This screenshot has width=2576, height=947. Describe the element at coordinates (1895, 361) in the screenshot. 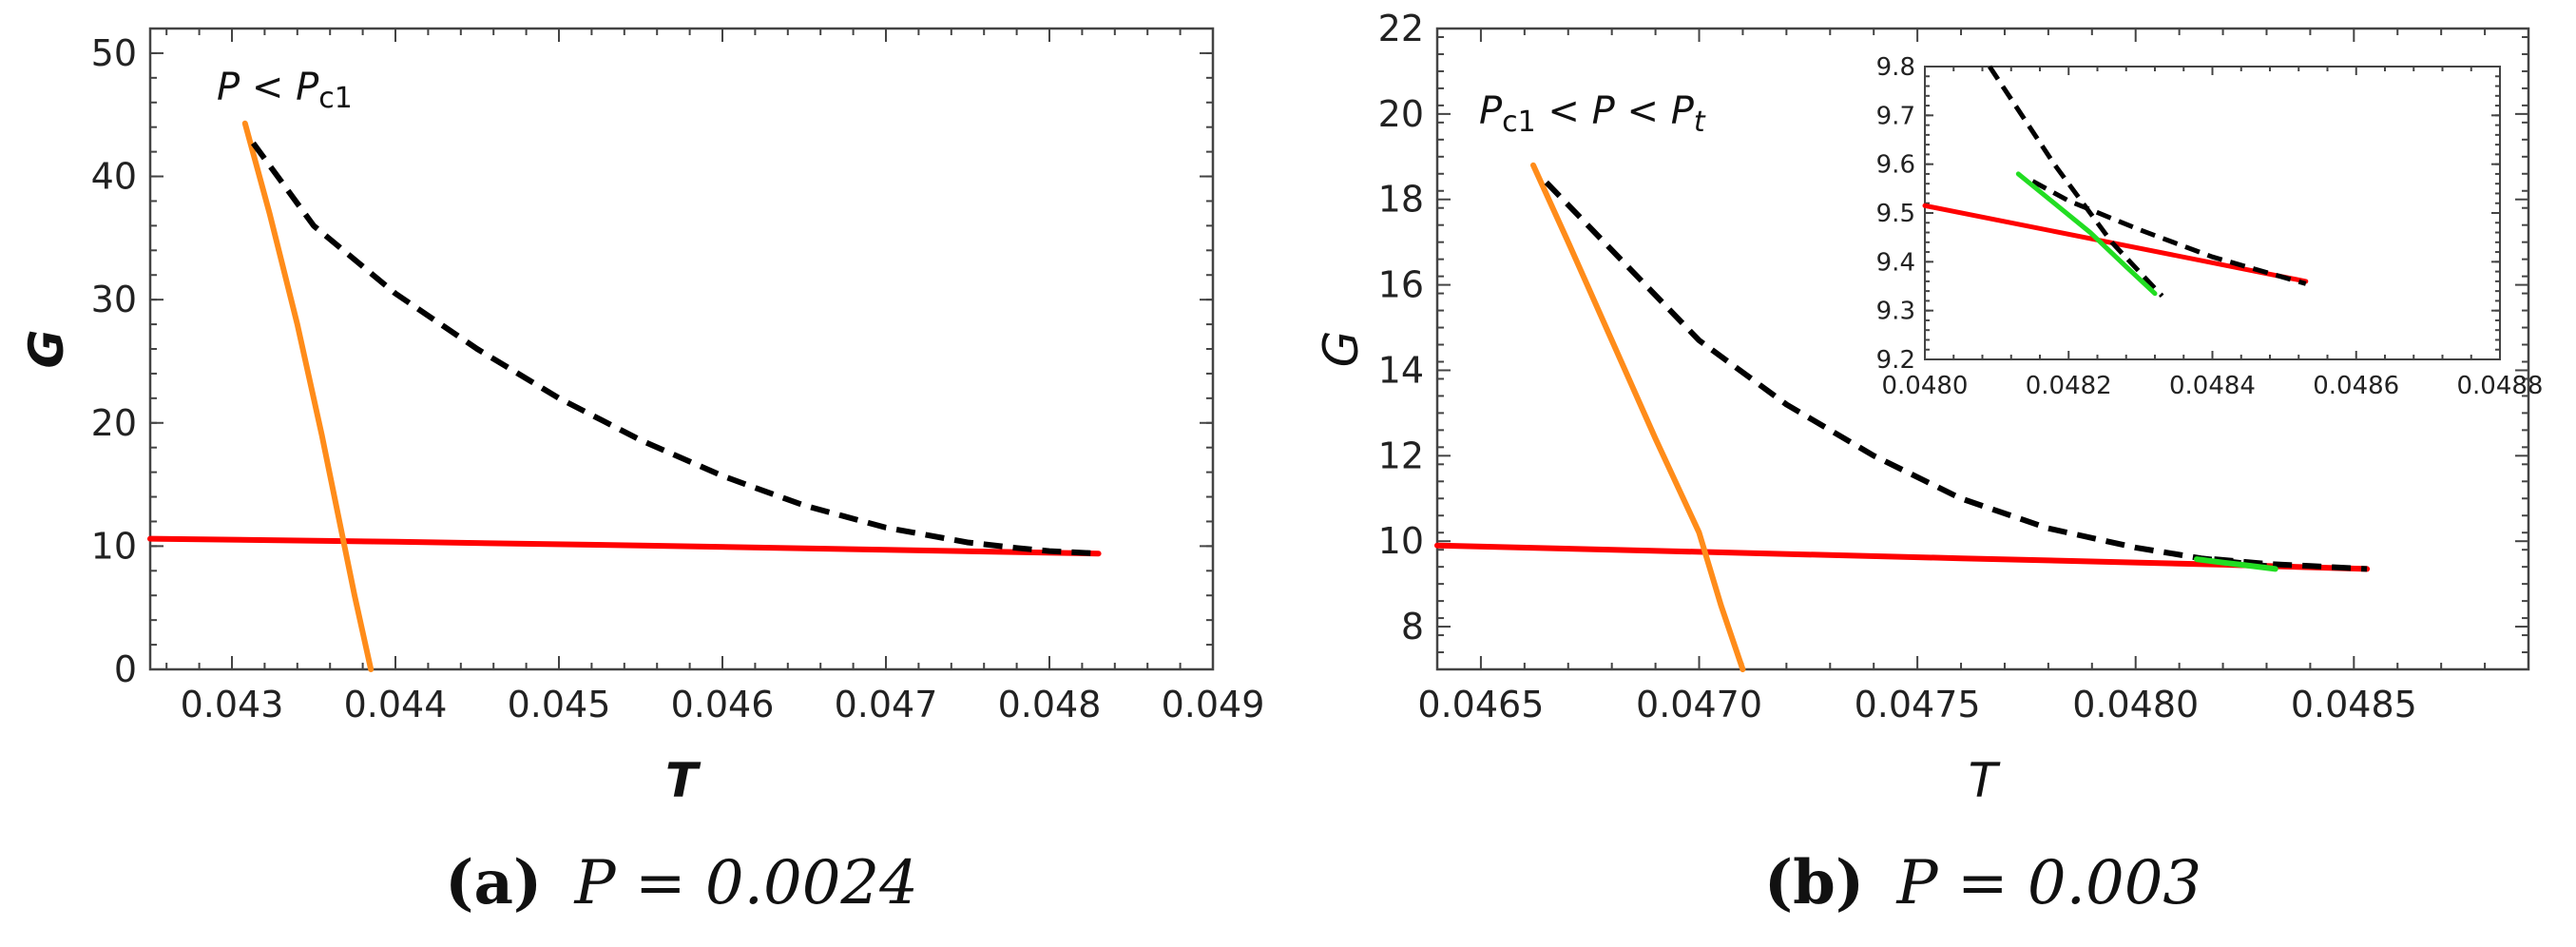

I see `panel-b-inset-y-tick-label: 9.2` at that location.